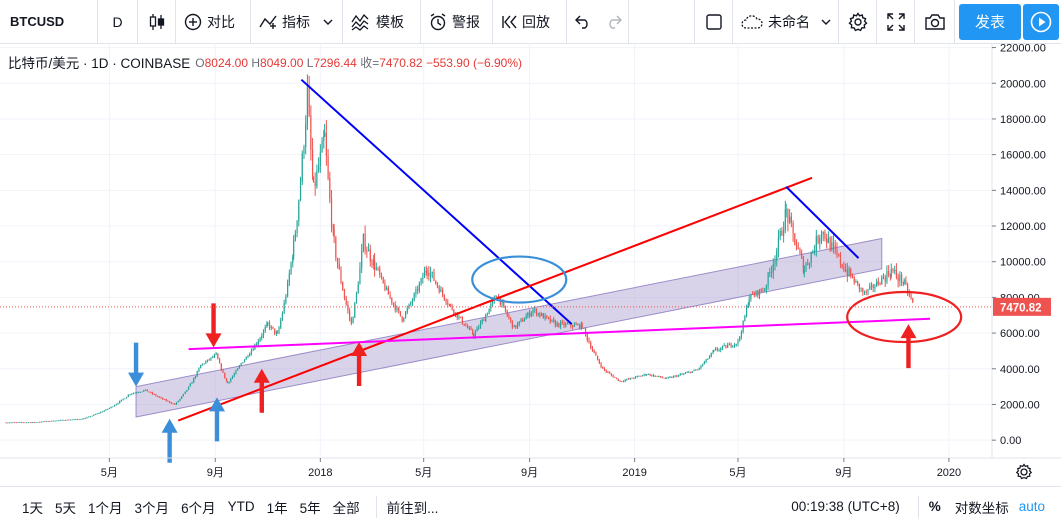 The width and height of the screenshot is (1061, 526). Describe the element at coordinates (583, 22) in the screenshot. I see `undo-button` at that location.